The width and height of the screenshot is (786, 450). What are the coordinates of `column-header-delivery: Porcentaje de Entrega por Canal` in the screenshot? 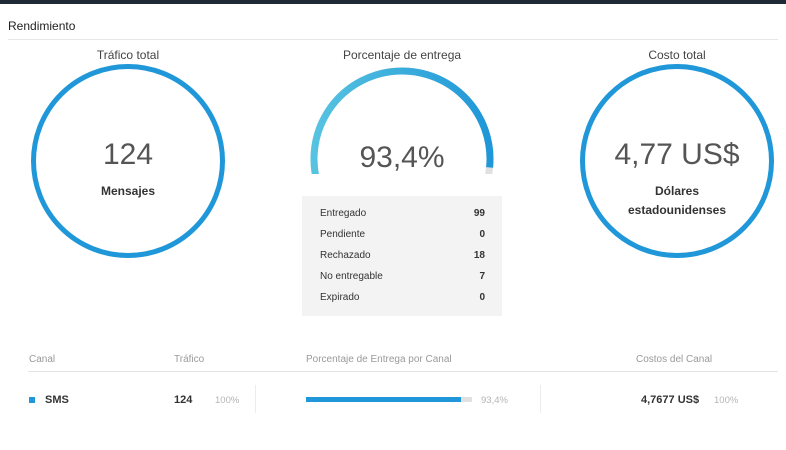 It's located at (379, 359).